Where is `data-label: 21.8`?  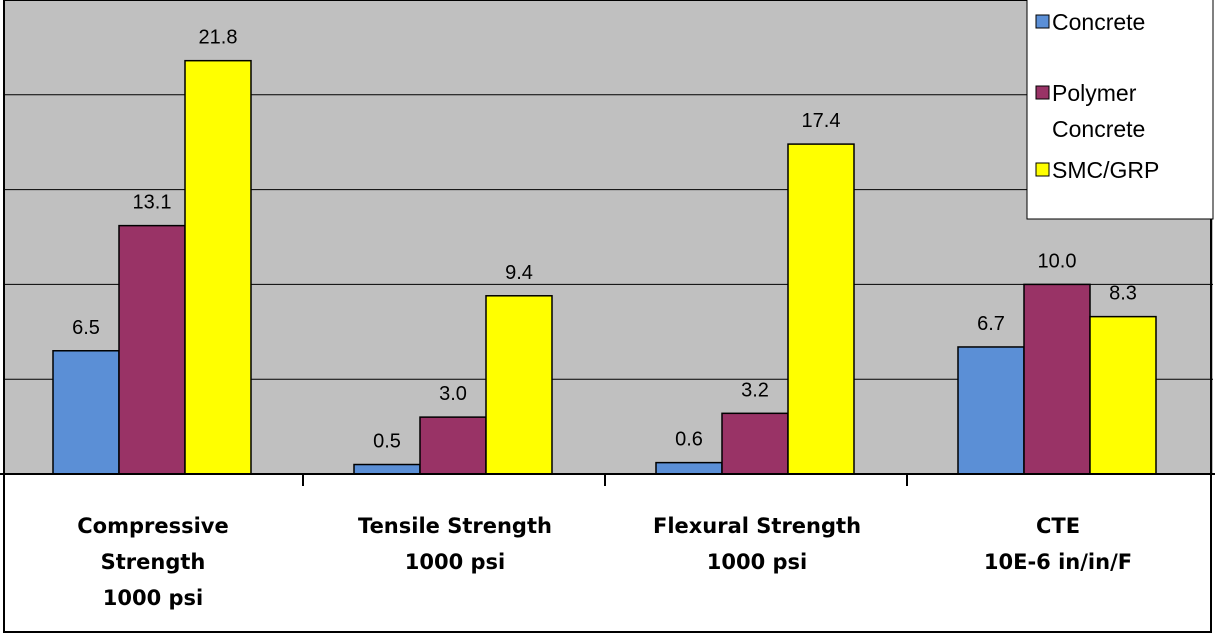 data-label: 21.8 is located at coordinates (218, 38).